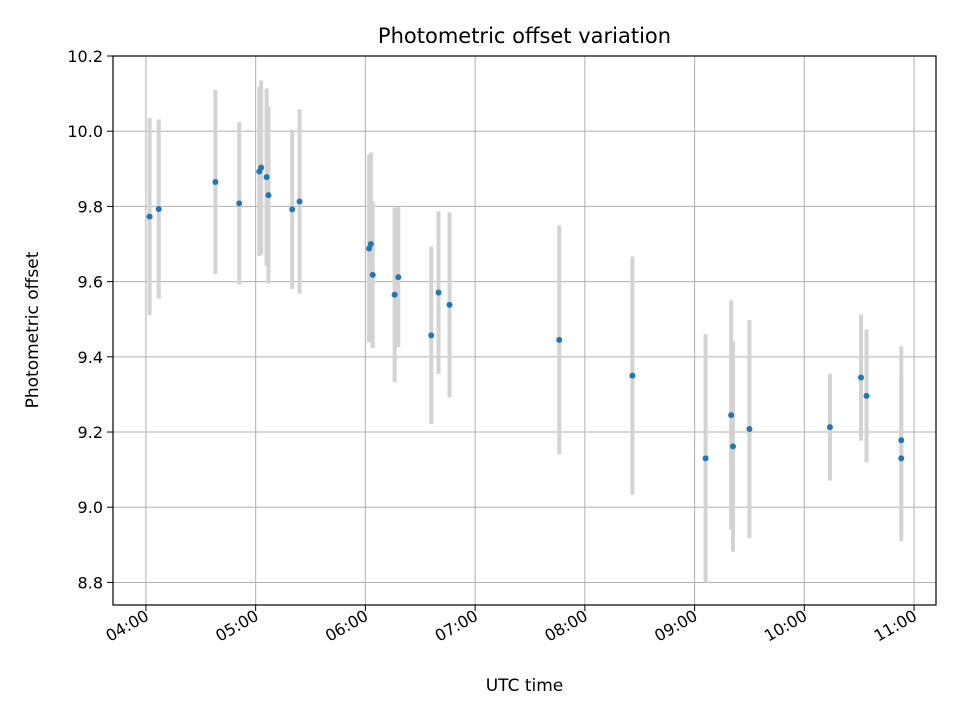  Describe the element at coordinates (90, 282) in the screenshot. I see `y-tick-label: 9.6` at that location.